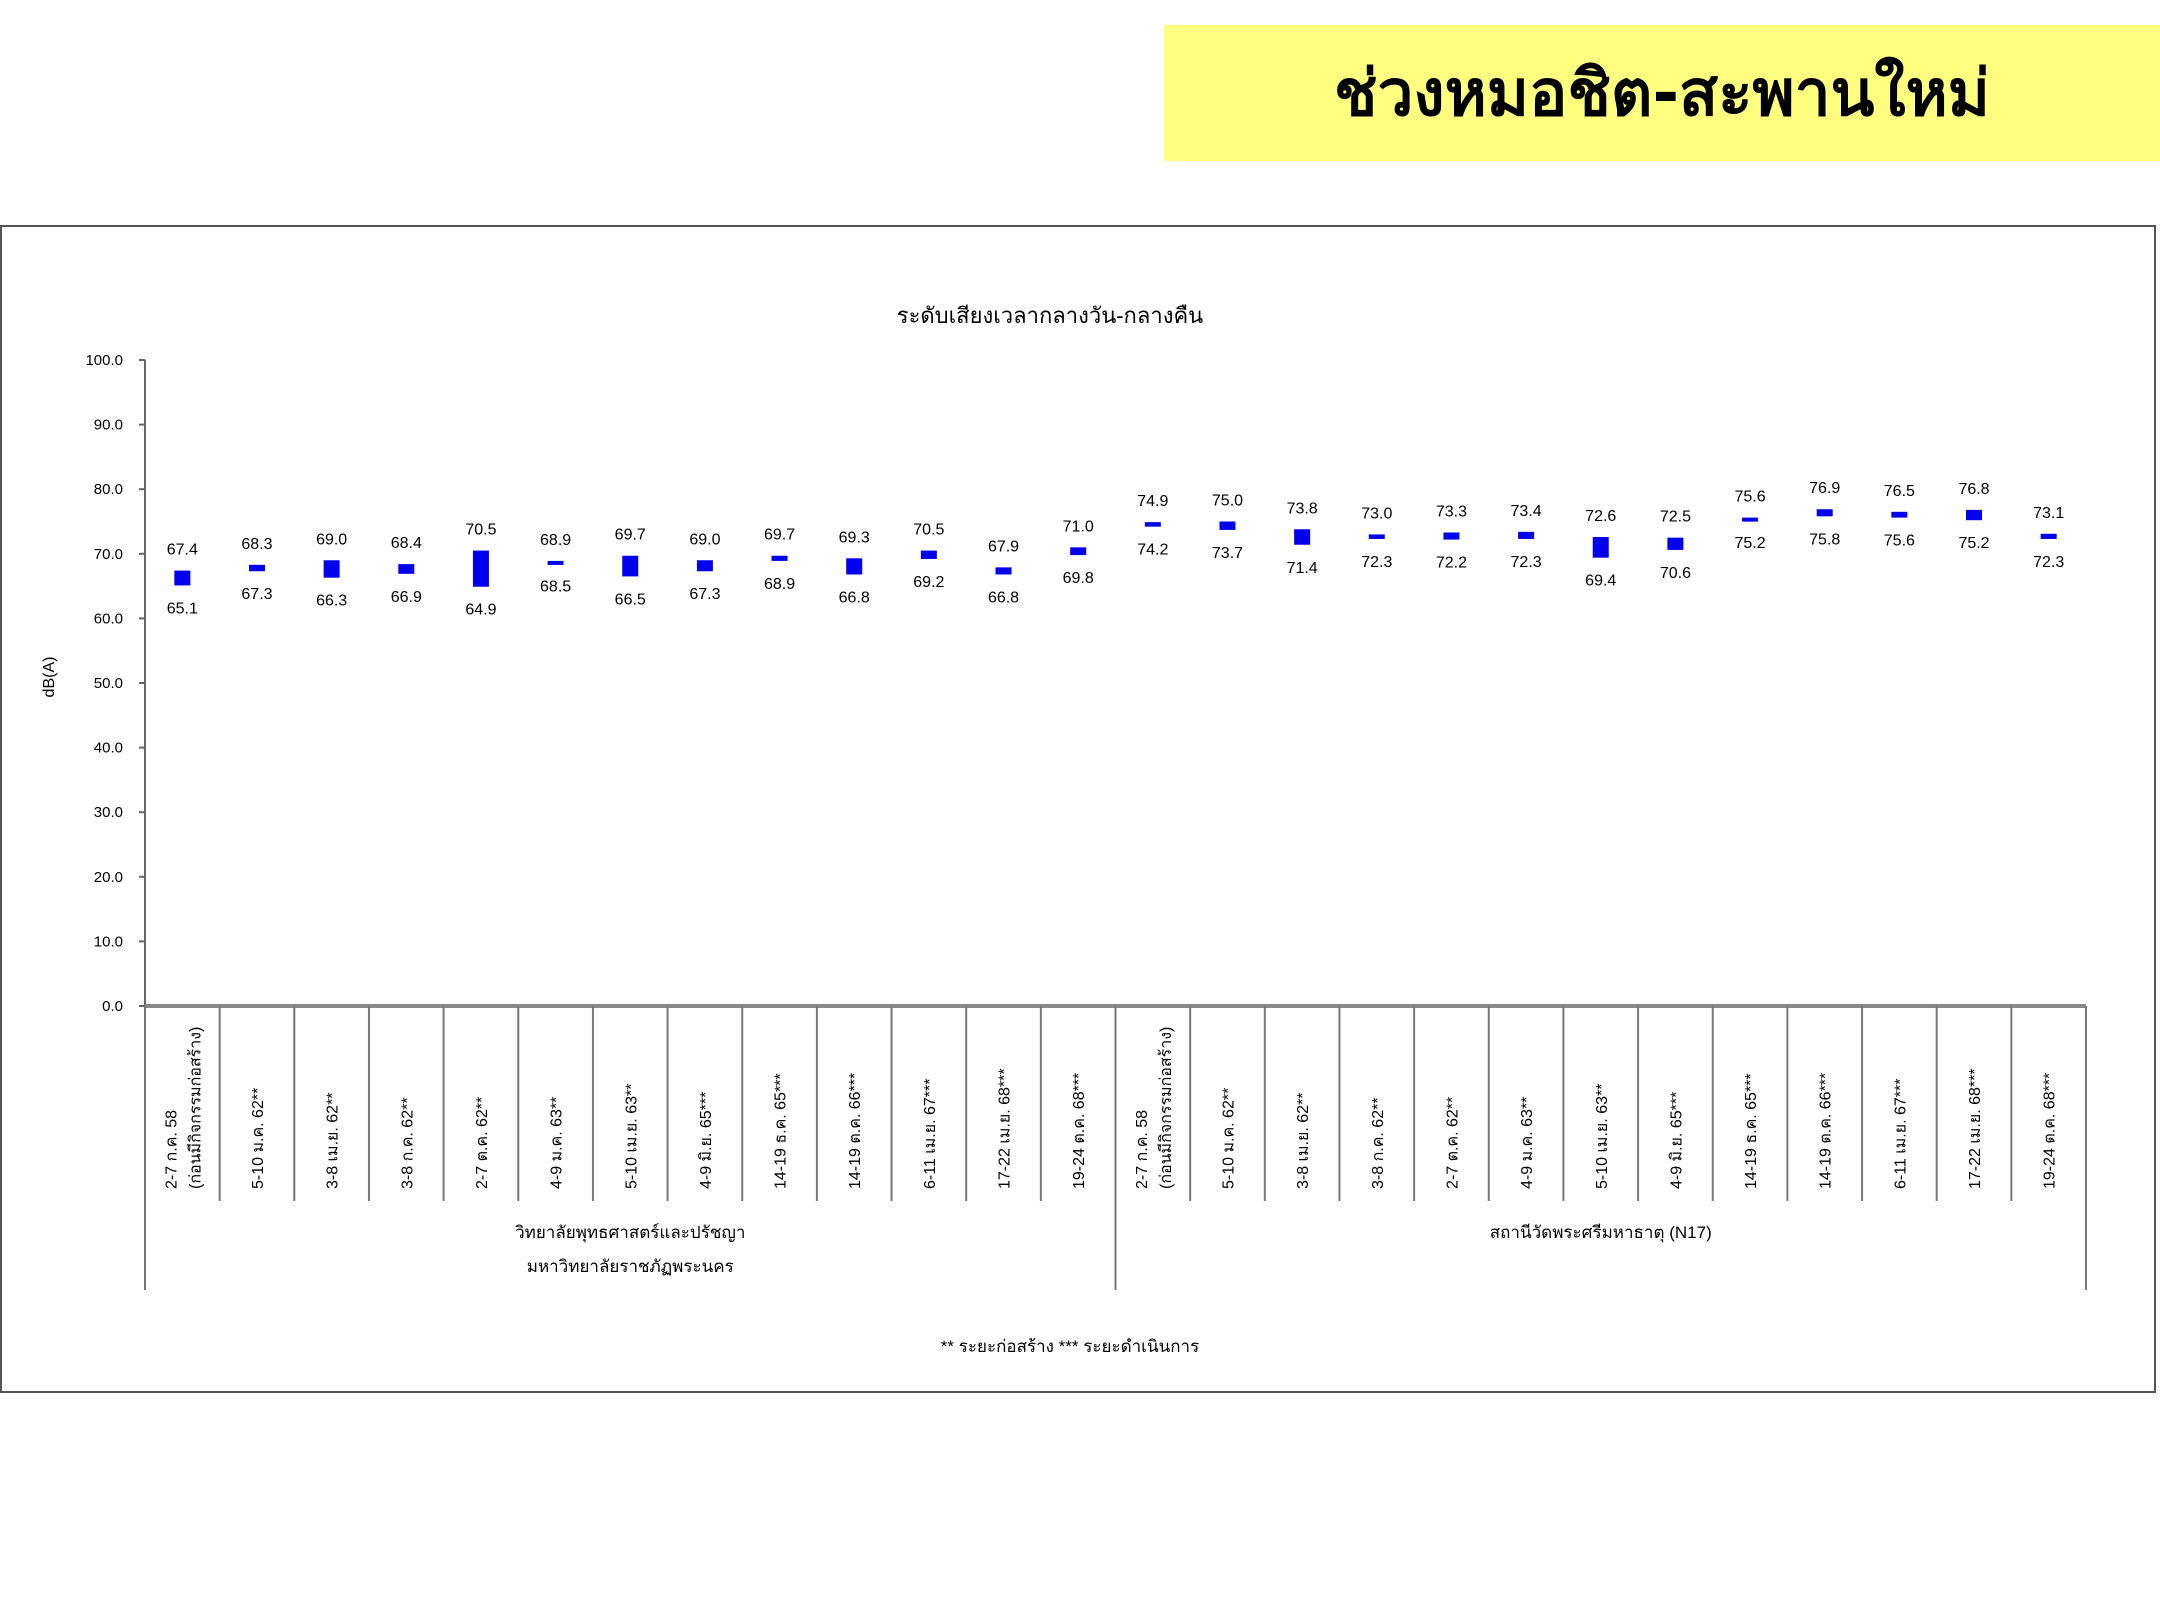 The image size is (2160, 1620). I want to click on high-value-label: 73.0, so click(1376, 513).